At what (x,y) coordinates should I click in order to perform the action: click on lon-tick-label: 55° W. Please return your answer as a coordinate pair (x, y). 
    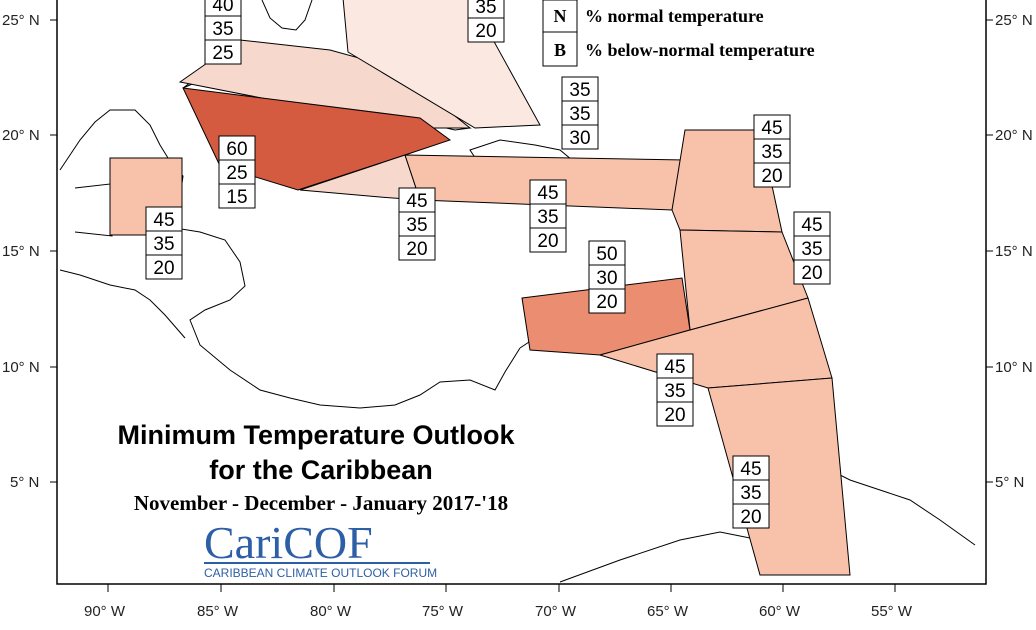
    Looking at the image, I should click on (892, 611).